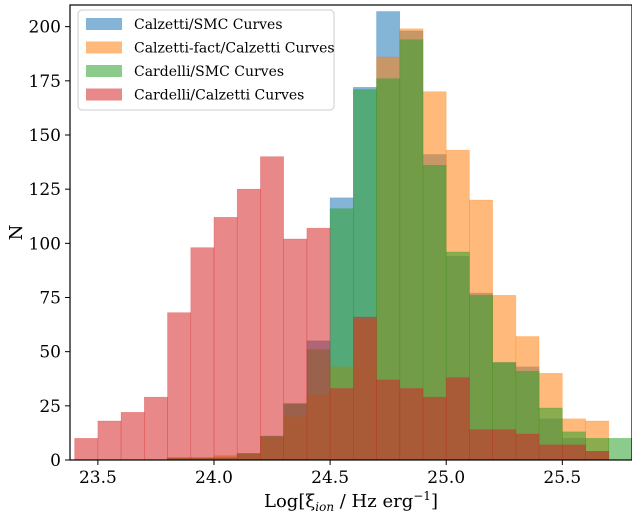 The width and height of the screenshot is (632, 520). Describe the element at coordinates (234, 49) in the screenshot. I see `legend-label: Calzetti-fact/Calzetti Curves` at that location.